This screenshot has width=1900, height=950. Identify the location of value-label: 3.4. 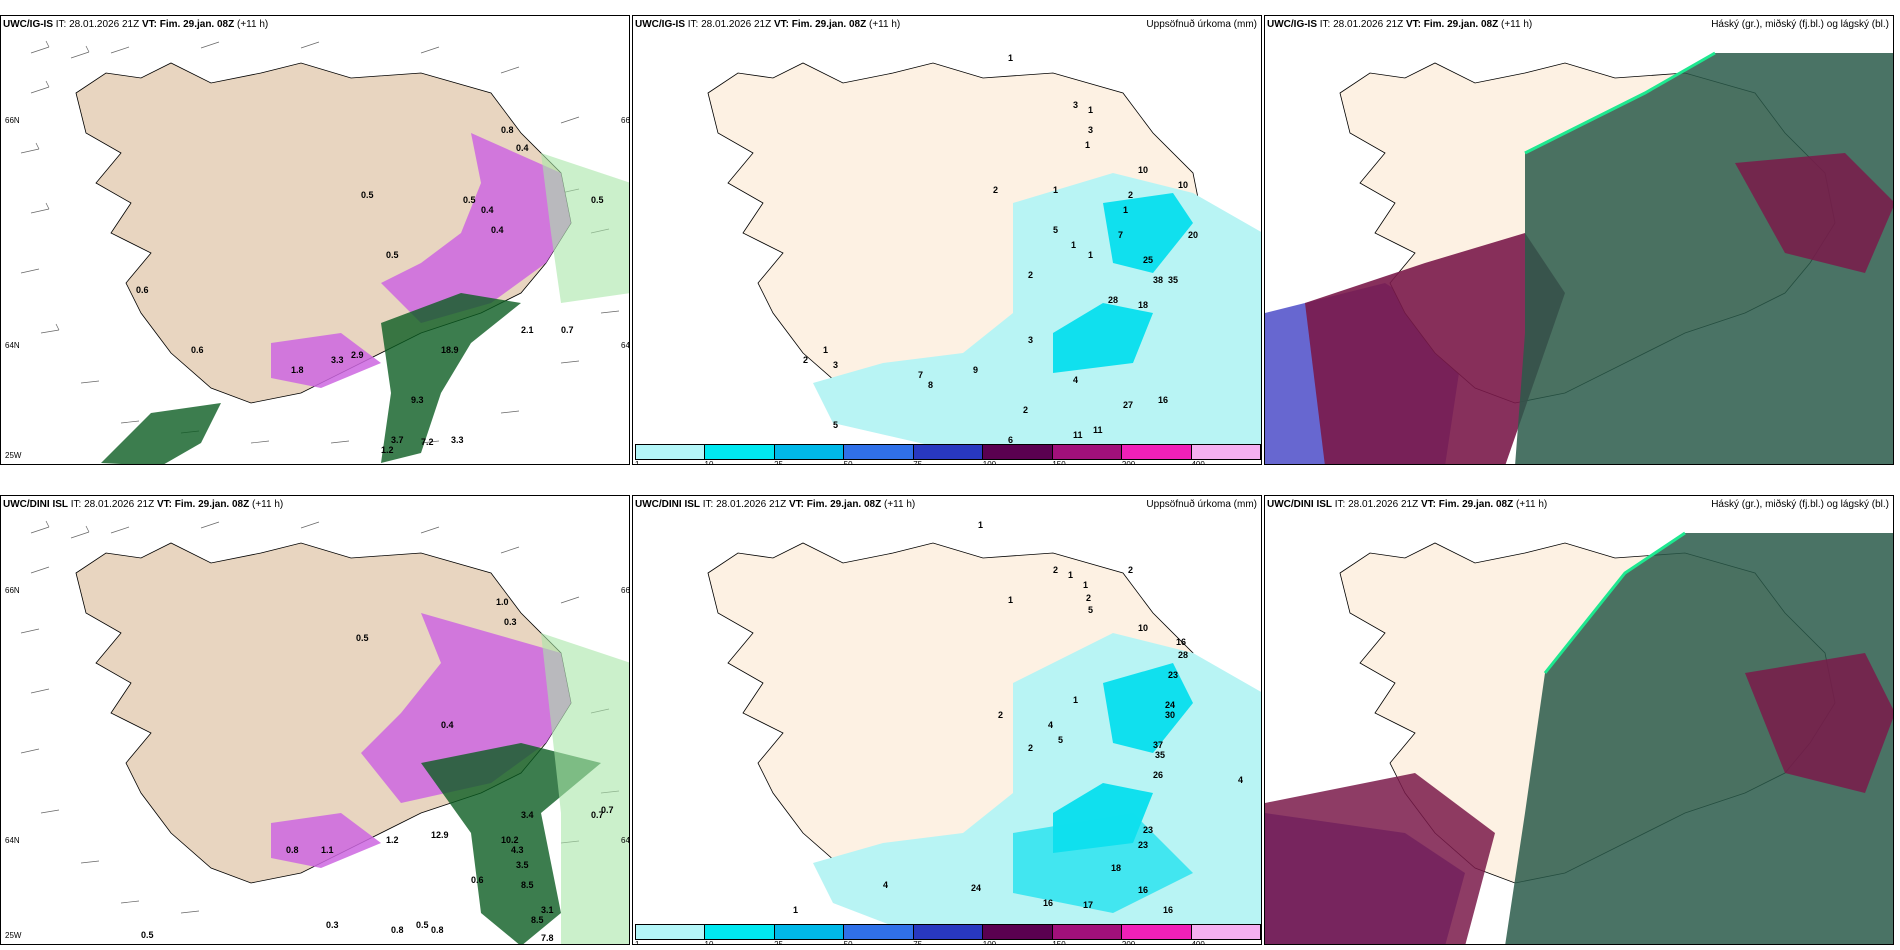
(527, 815).